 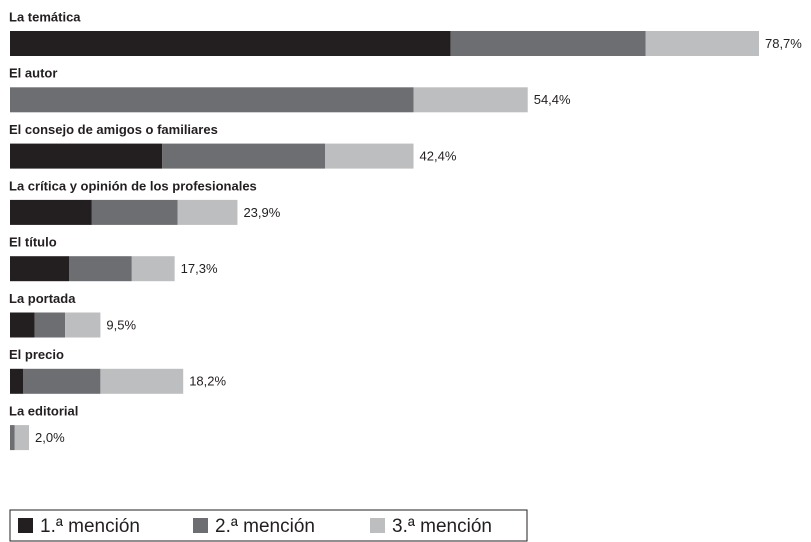 I want to click on category-label: El autor, so click(x=33, y=73).